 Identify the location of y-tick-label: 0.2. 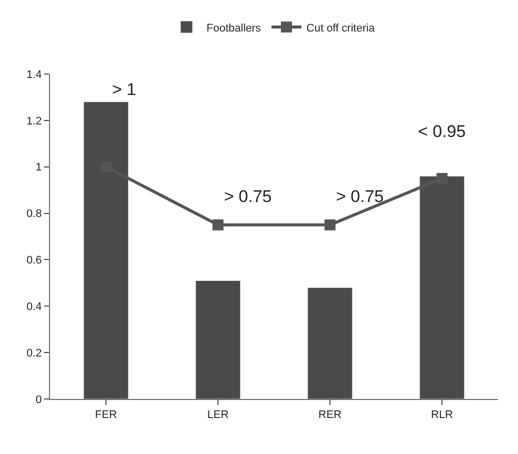
(34, 353).